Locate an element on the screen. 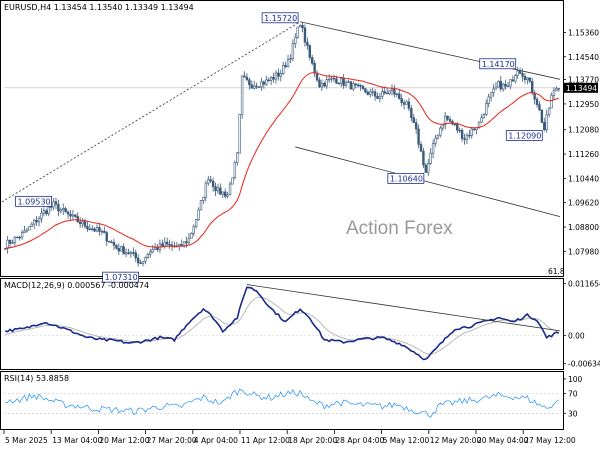 The height and width of the screenshot is (450, 600). svg-text: 1.12090 is located at coordinates (524, 135).